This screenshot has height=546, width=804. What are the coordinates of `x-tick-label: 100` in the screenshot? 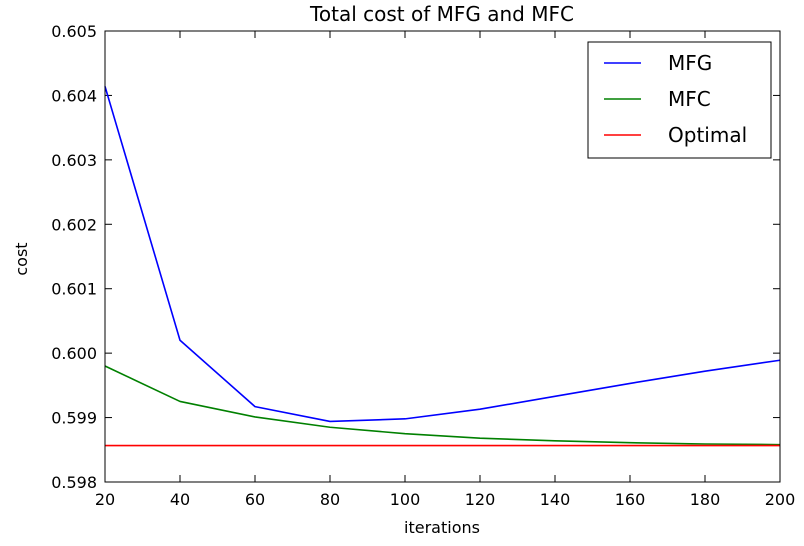 It's located at (405, 499).